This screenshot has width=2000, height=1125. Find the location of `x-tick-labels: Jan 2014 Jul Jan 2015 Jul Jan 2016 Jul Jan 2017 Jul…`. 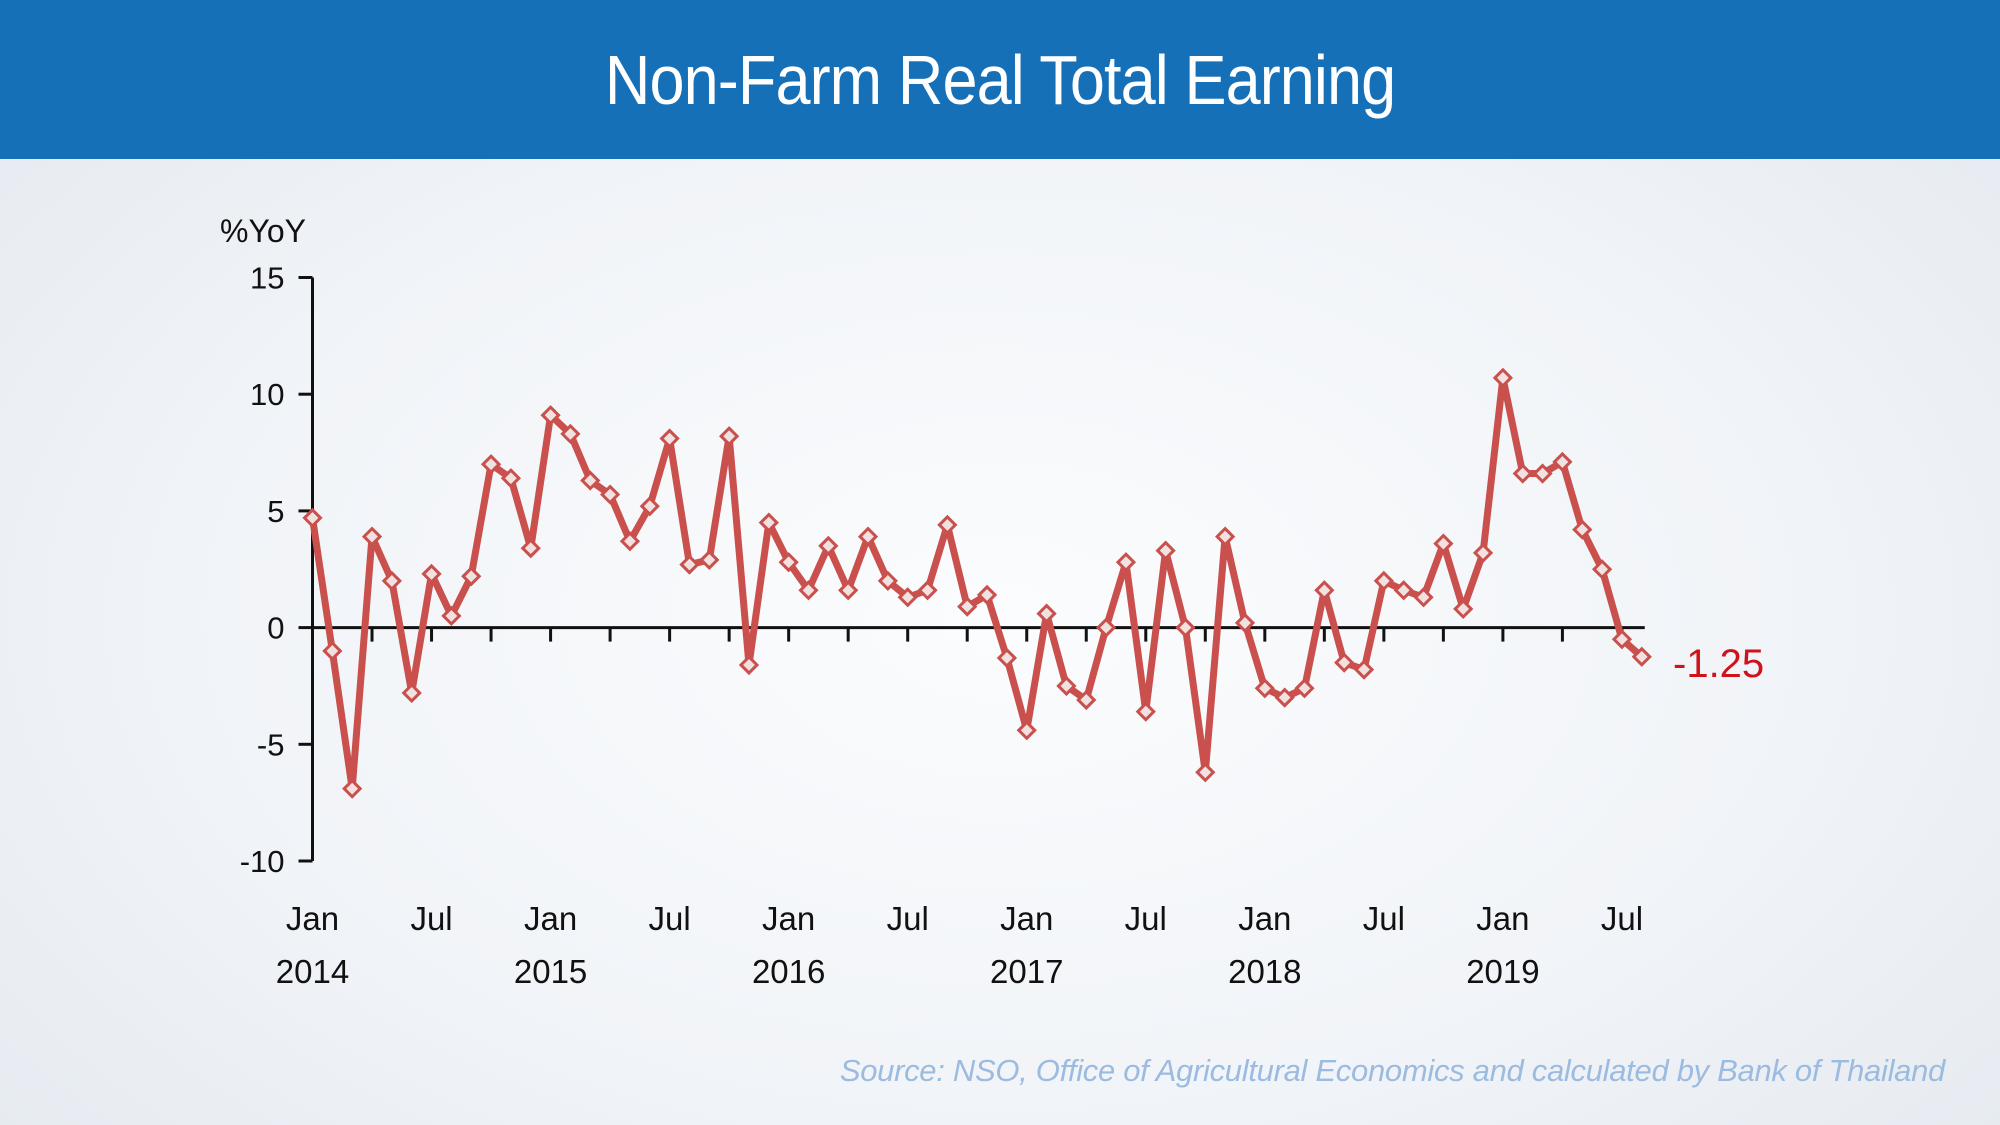

x-tick-labels: Jan 2014 Jul Jan 2015 Jul Jan 2016 Jul Jan 2017 Jul… is located at coordinates (959, 945).